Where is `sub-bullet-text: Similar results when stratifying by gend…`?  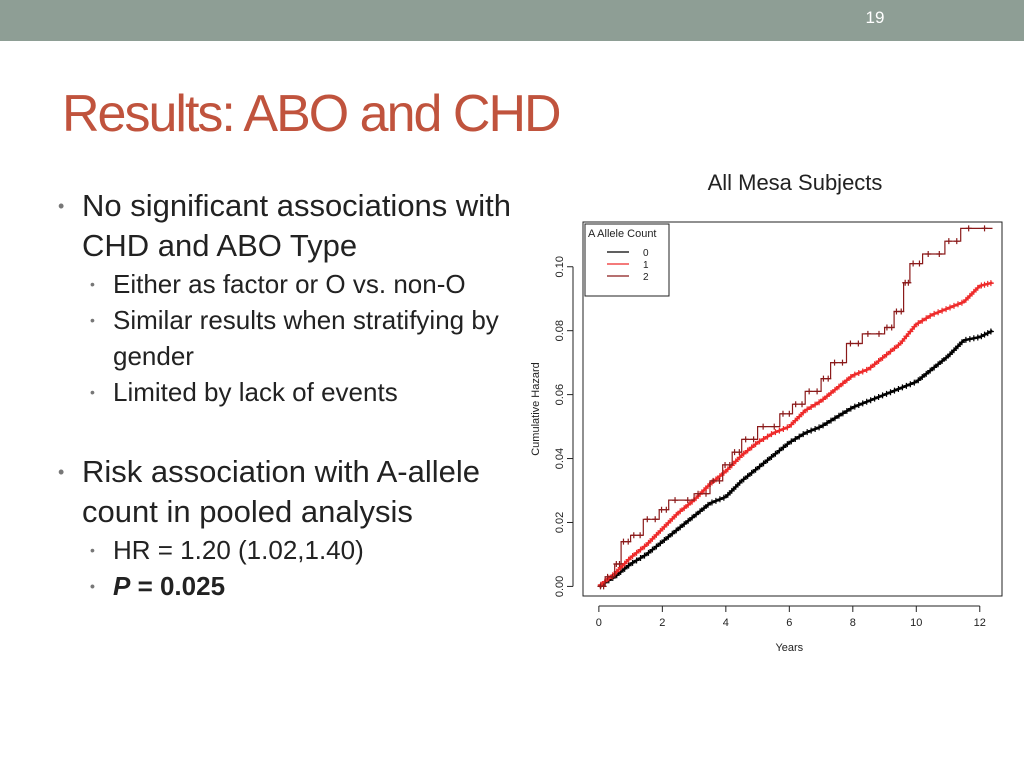 sub-bullet-text: Similar results when stratifying by gend… is located at coordinates (306, 338).